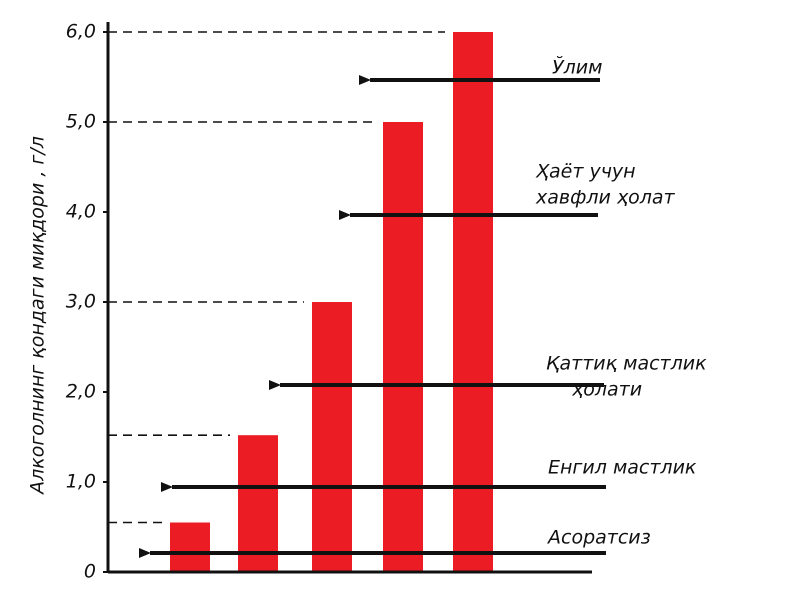 This screenshot has width=800, height=600. I want to click on y-tick-label: 5,0, so click(81, 122).